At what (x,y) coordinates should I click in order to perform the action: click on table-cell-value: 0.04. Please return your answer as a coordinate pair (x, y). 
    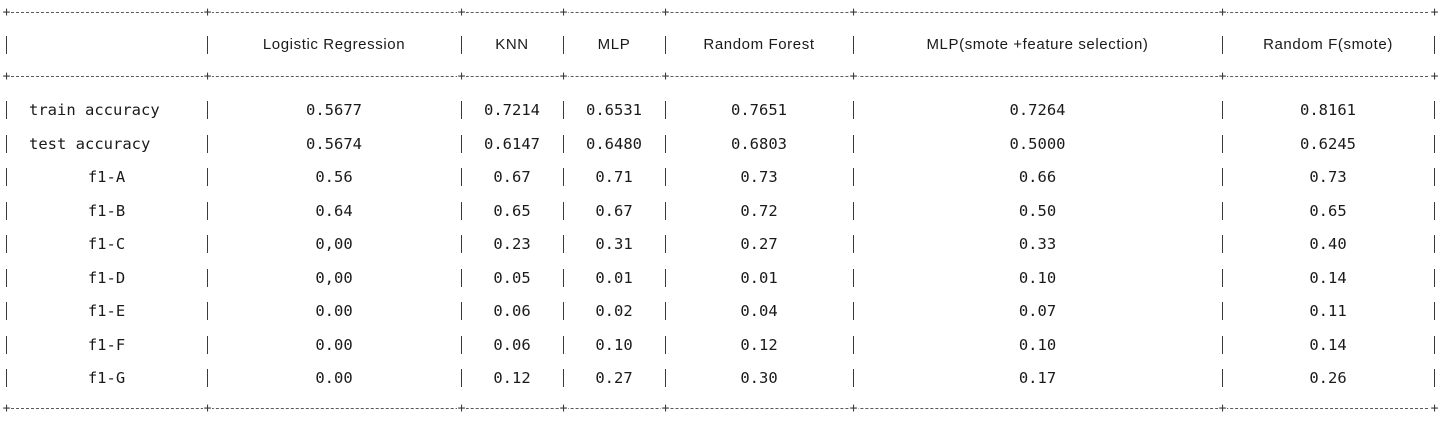
    Looking at the image, I should click on (759, 311).